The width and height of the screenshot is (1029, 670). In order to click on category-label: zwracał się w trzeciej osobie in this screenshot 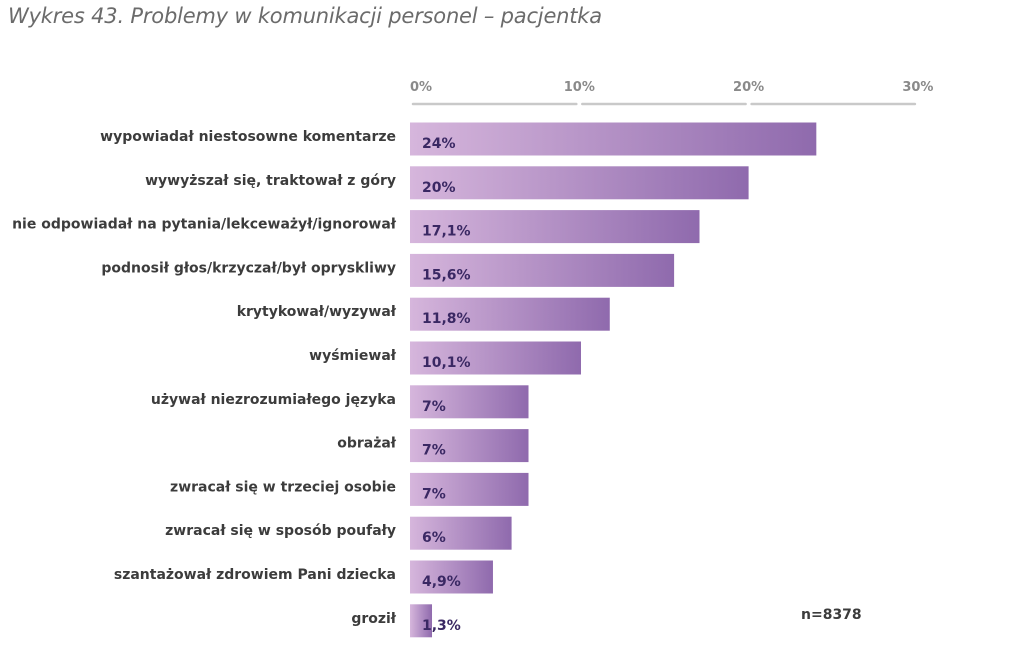, I will do `click(283, 487)`.